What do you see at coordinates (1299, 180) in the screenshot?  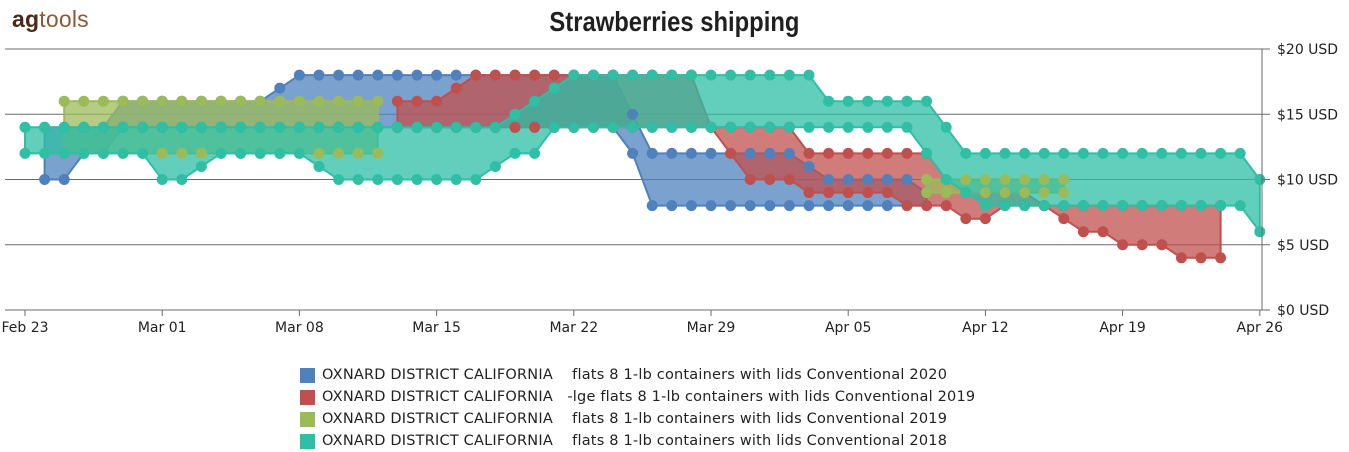 I see `y-axis: $0 USD $5 USD $10 USD $15 USD $20 USD` at bounding box center [1299, 180].